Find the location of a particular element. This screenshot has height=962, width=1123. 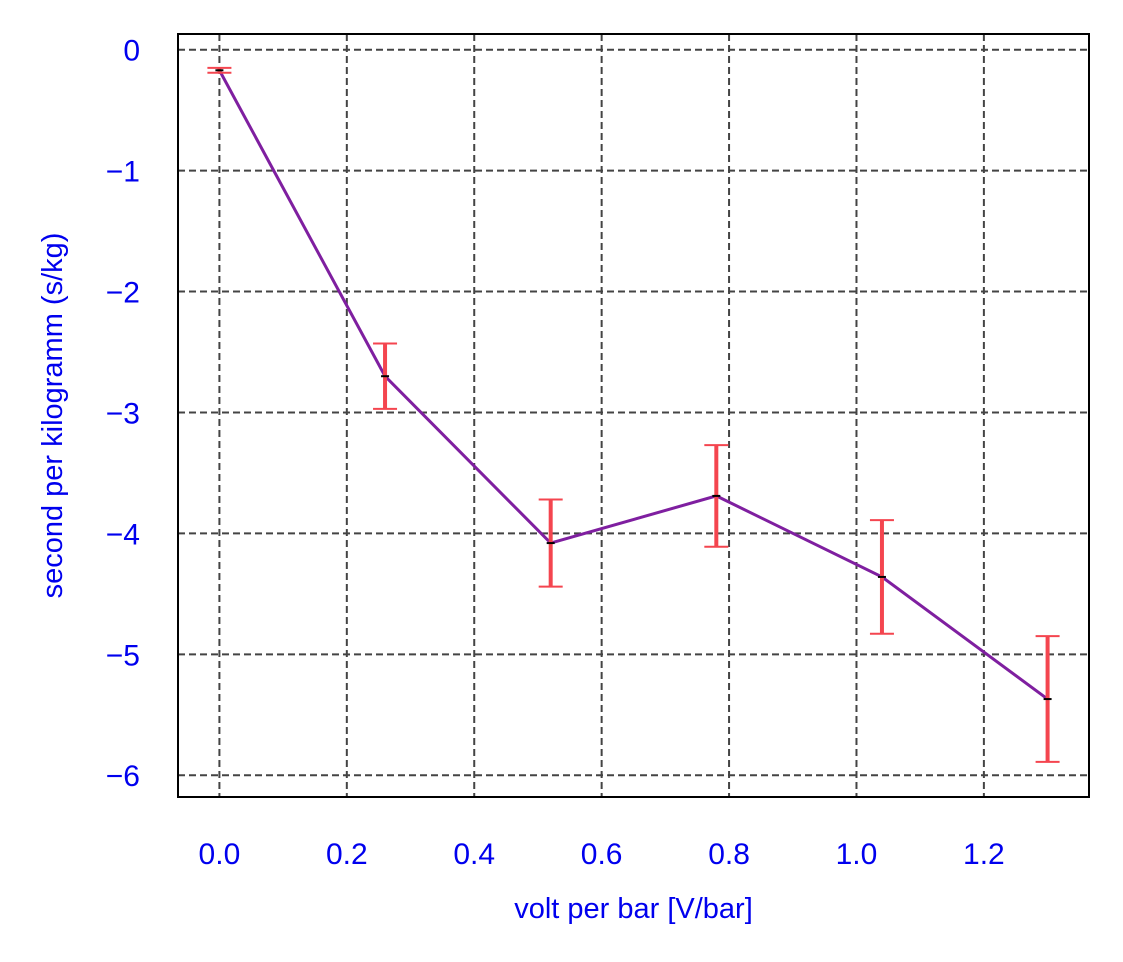

y-tick-label: 0 is located at coordinates (131, 51).